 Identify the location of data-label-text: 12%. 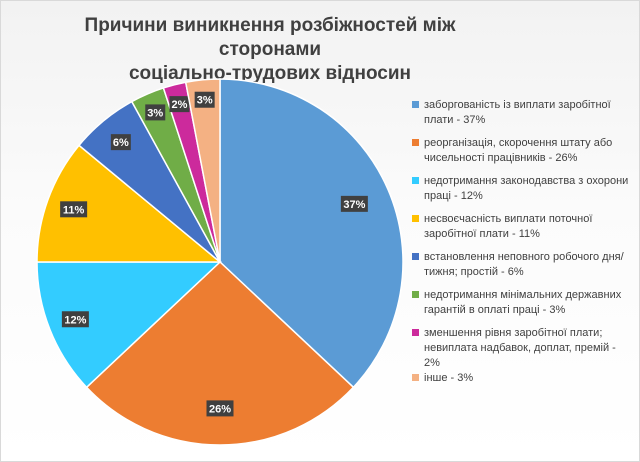
(75, 320).